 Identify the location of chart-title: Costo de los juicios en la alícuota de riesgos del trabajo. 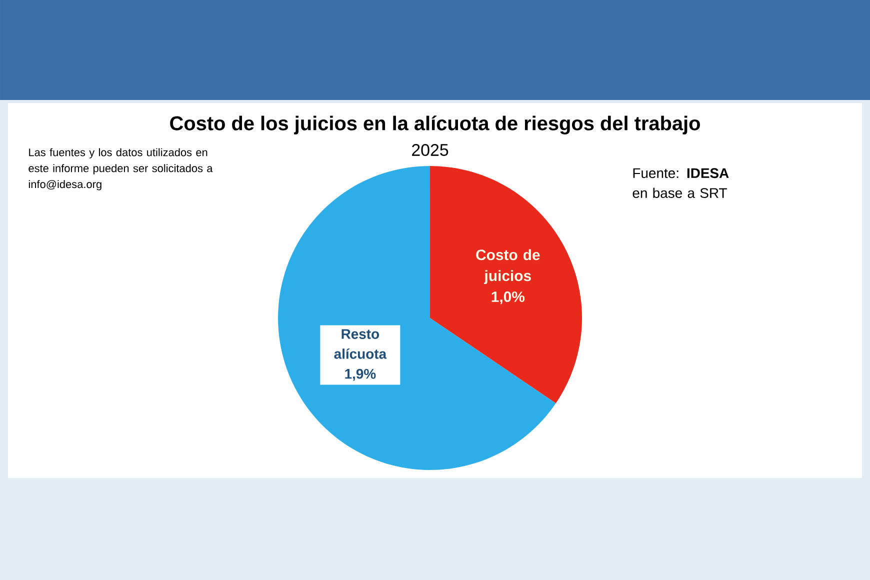
(435, 125).